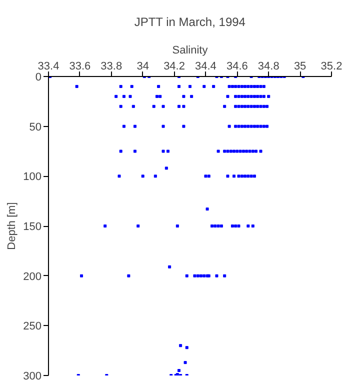  Describe the element at coordinates (49, 66) in the screenshot. I see `x-tick-label: 33.4` at that location.